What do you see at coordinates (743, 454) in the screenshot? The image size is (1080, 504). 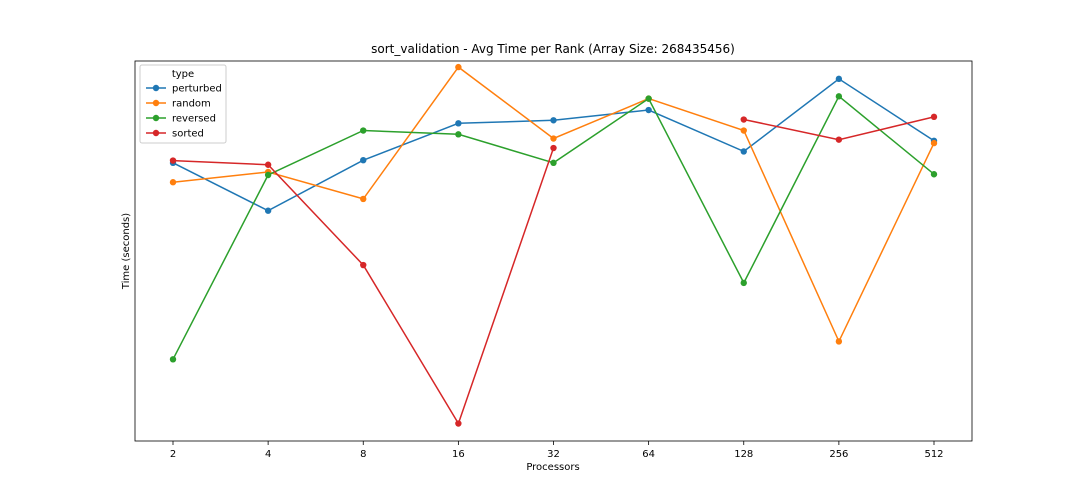 I see `x-tick-label: 128` at bounding box center [743, 454].